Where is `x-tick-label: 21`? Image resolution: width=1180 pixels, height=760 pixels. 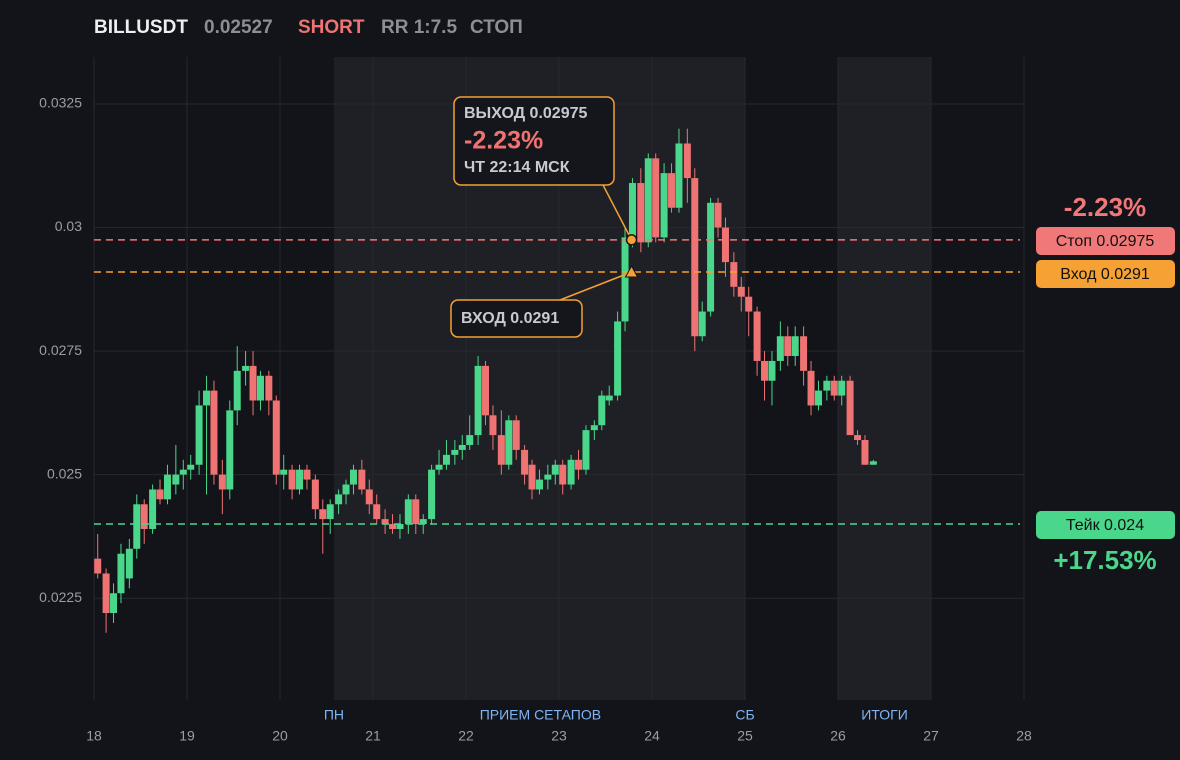
x-tick-label: 21 is located at coordinates (373, 736).